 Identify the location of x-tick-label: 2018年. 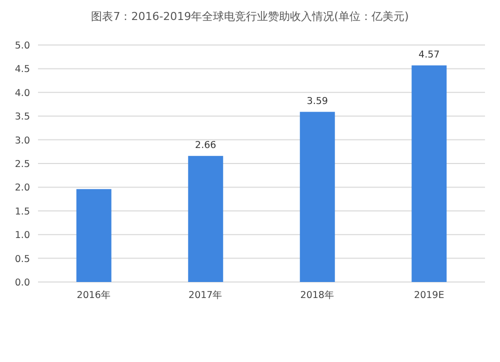
(317, 295).